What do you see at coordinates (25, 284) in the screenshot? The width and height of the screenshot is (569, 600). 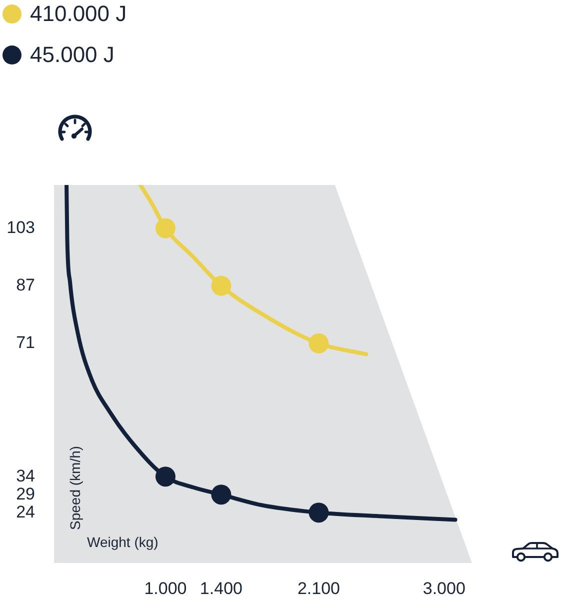 I see `y-tick-label: 87` at bounding box center [25, 284].